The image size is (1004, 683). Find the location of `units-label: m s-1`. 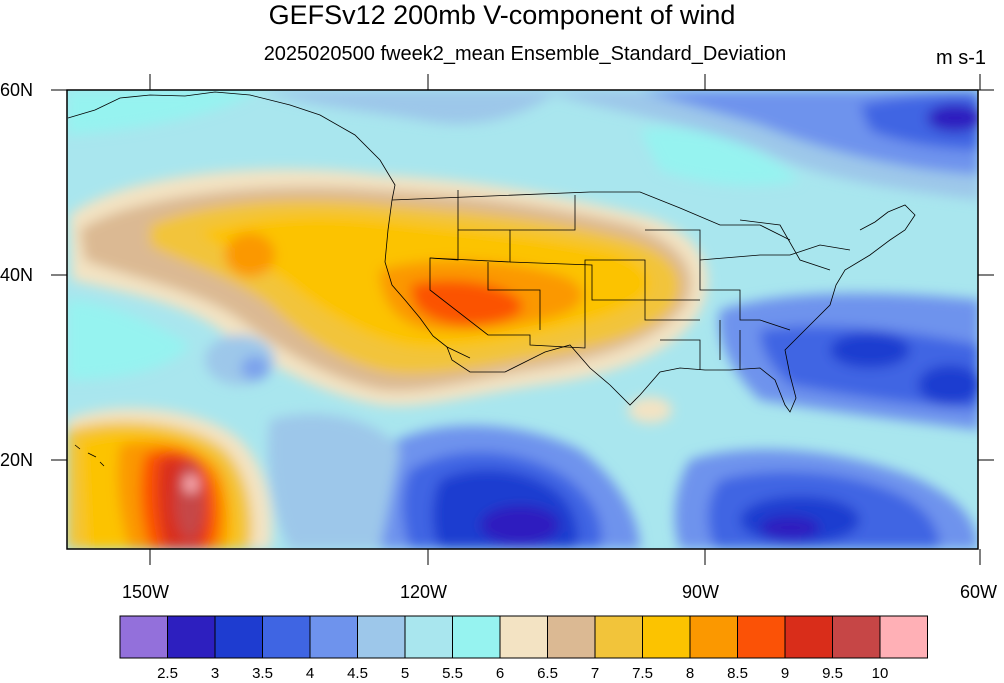

units-label: m s-1 is located at coordinates (961, 58).